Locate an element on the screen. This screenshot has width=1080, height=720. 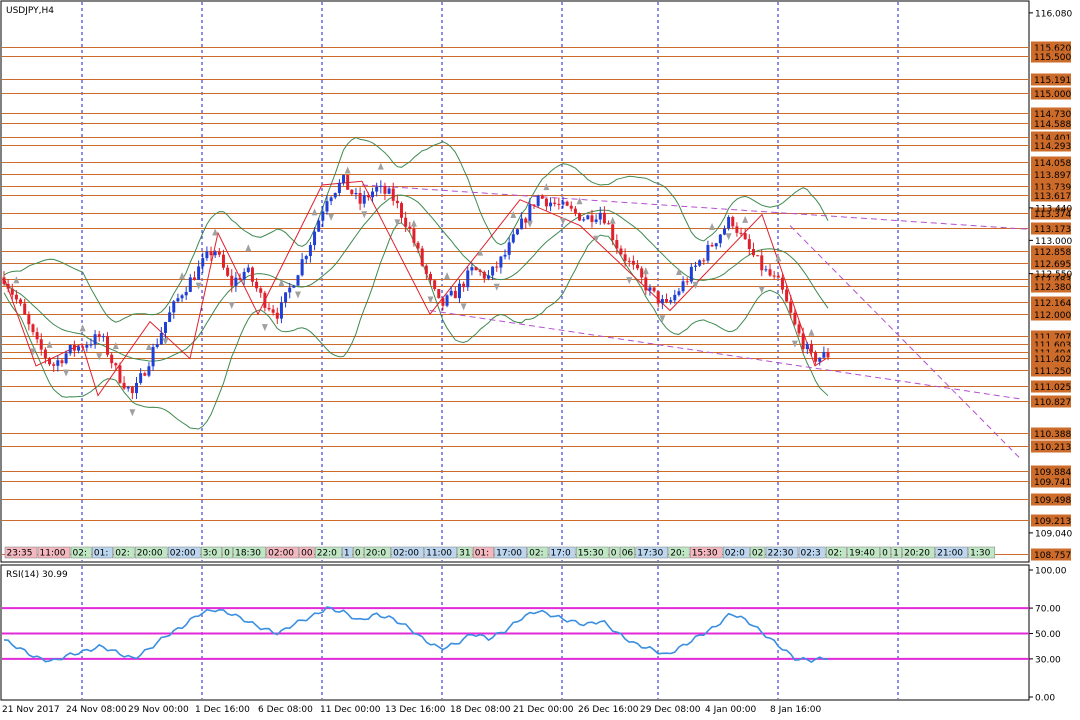
level-label: 114.058 is located at coordinates (1052, 164).